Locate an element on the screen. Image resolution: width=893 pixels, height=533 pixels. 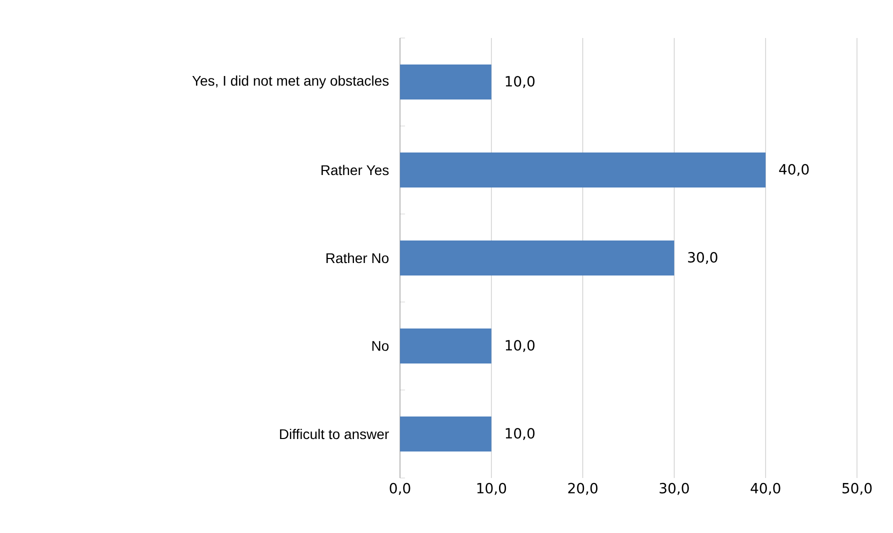
y-tick-label: No is located at coordinates (380, 346).